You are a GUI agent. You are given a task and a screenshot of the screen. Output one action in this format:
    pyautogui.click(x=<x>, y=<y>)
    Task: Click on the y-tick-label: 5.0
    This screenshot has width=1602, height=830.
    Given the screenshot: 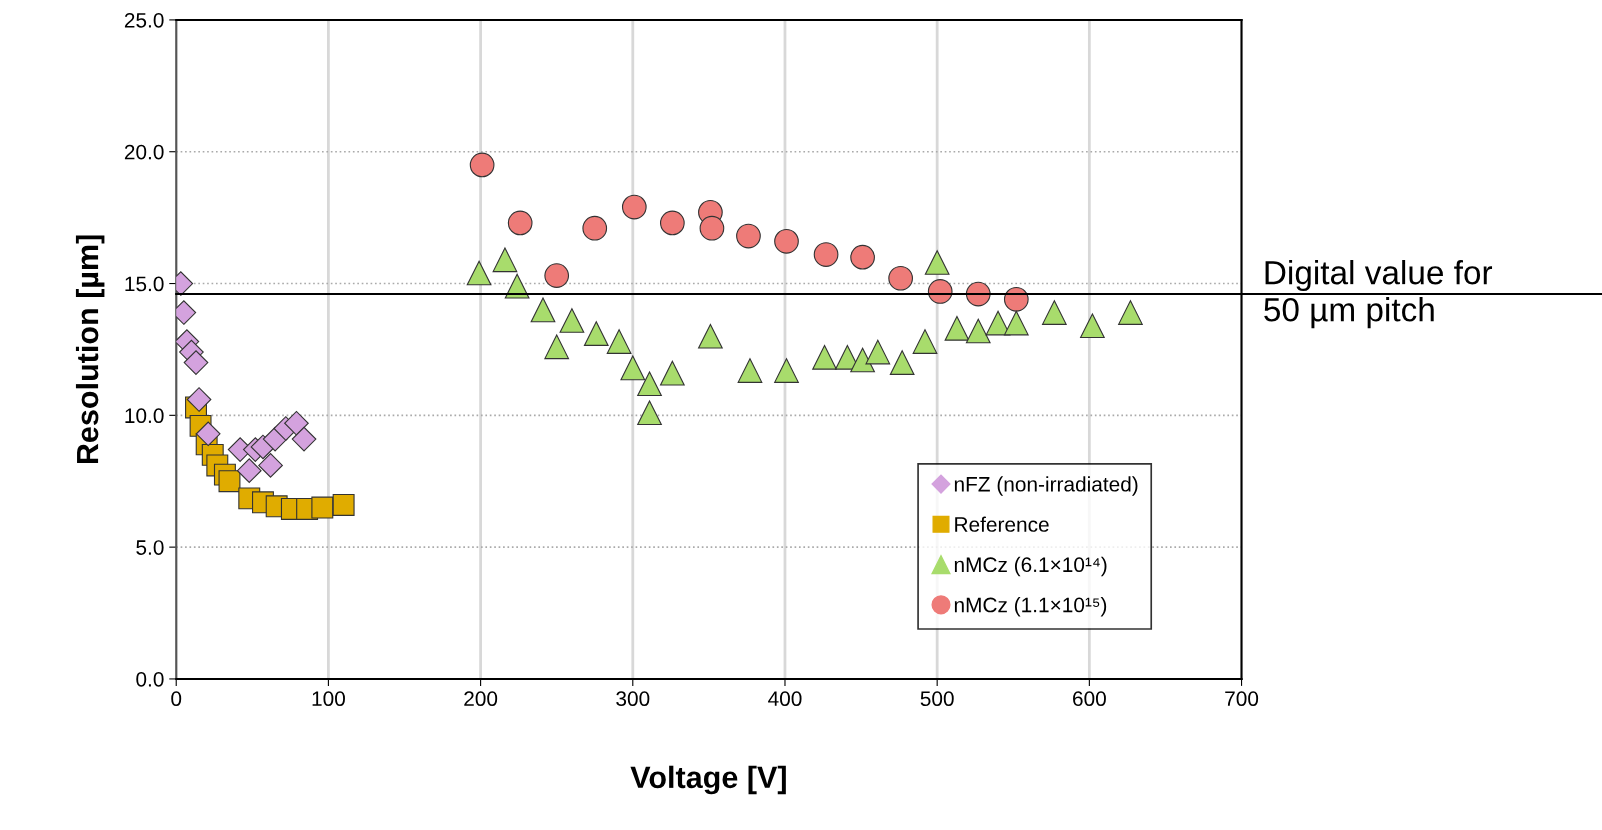 What is the action you would take?
    pyautogui.click(x=150, y=547)
    